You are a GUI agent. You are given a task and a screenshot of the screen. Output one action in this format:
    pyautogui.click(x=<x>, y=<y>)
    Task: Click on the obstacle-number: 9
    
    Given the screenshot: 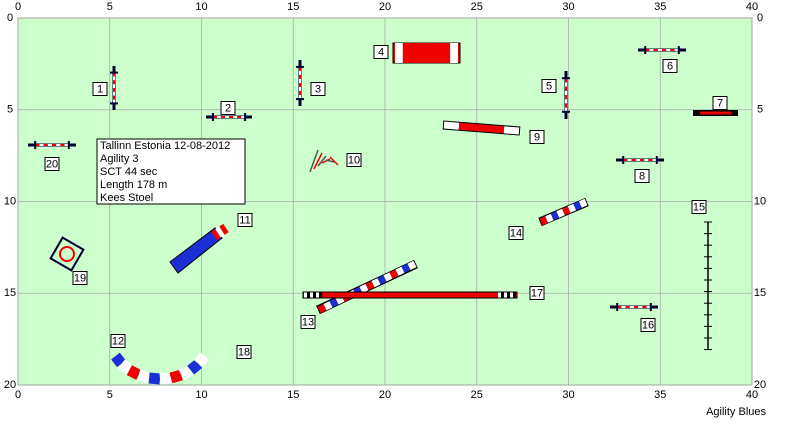 What is the action you would take?
    pyautogui.click(x=537, y=137)
    